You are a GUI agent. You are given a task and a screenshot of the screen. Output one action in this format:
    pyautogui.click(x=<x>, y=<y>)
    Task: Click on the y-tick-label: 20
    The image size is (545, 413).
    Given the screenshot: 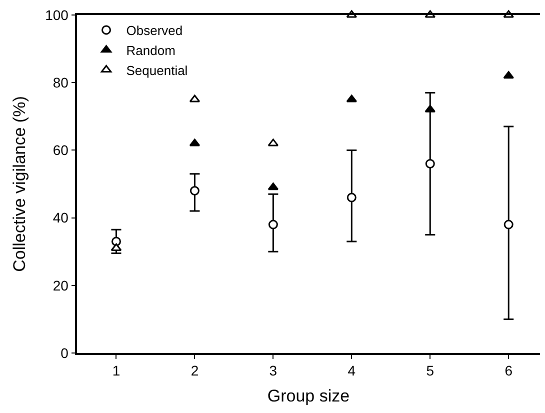 What is the action you would take?
    pyautogui.click(x=60, y=285)
    